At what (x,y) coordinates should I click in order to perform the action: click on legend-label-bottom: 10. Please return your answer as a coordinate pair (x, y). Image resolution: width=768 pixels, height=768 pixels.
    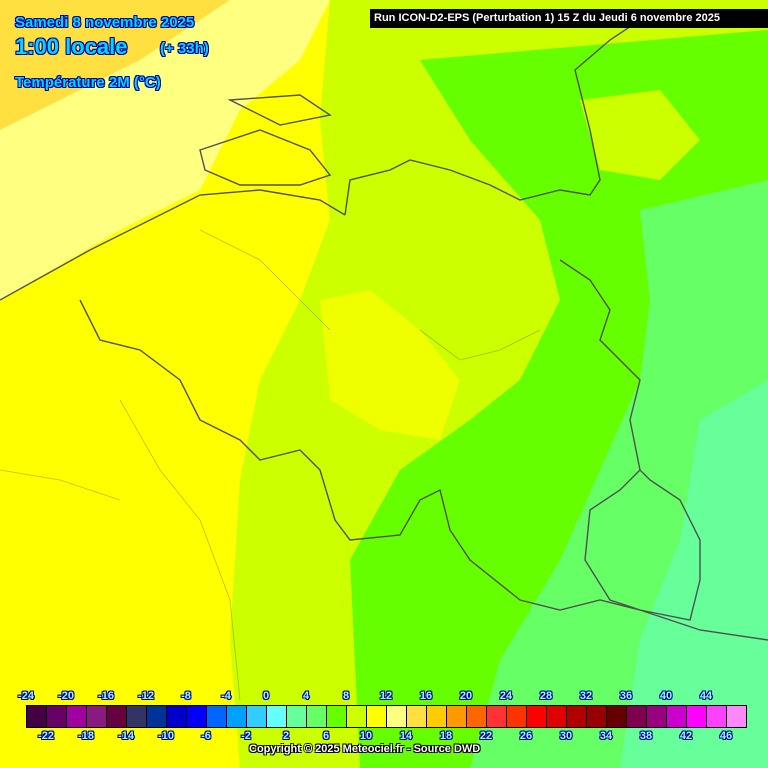
    Looking at the image, I should click on (366, 736).